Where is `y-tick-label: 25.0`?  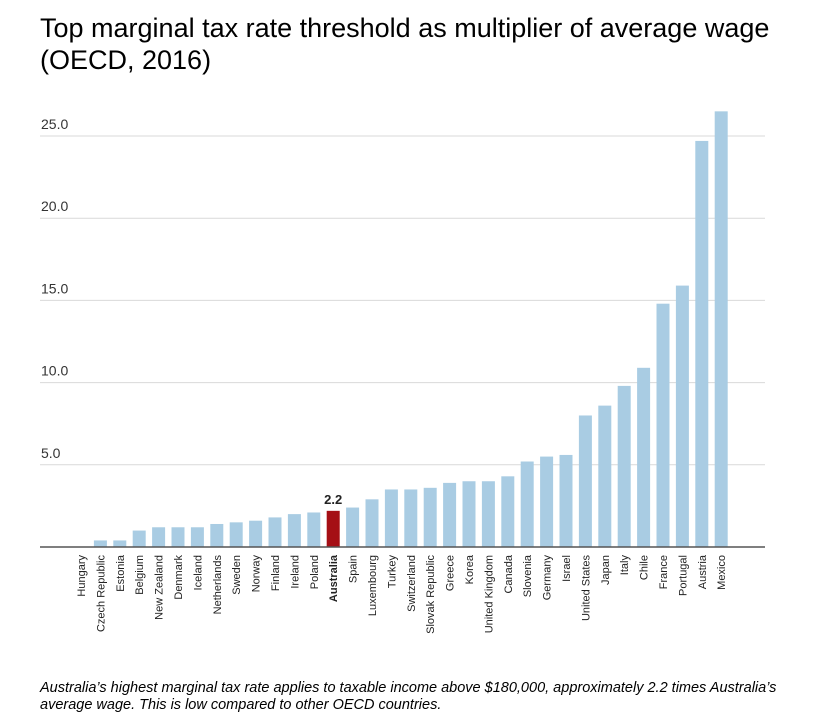
y-tick-label: 25.0 is located at coordinates (54, 124).